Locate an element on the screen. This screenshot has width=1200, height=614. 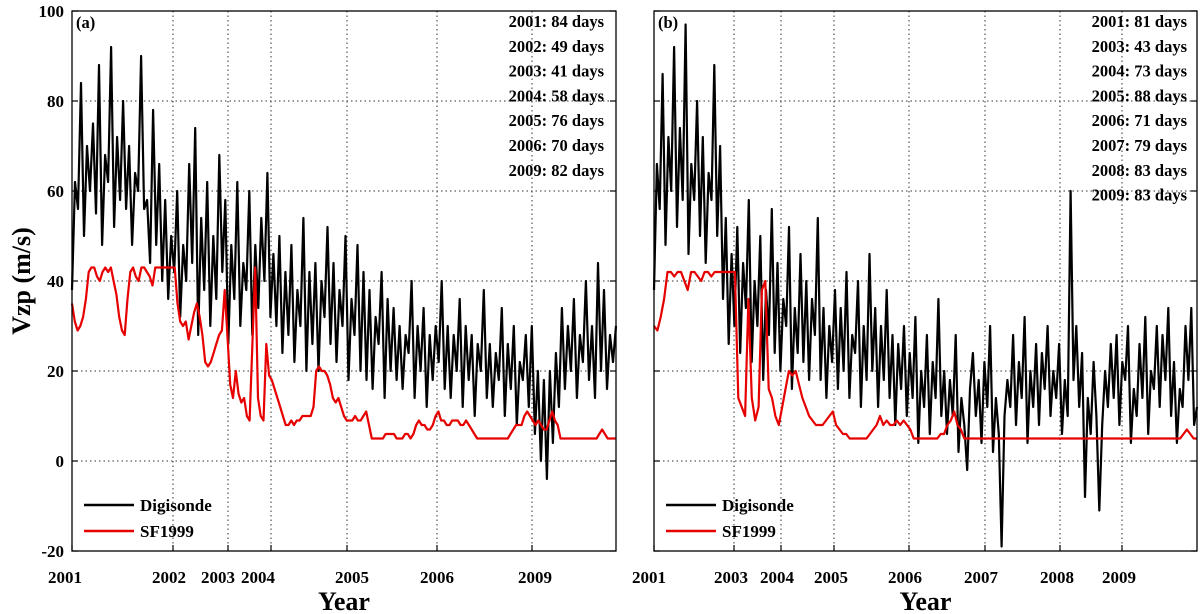
y-tick-label: 100 is located at coordinates (52, 11).